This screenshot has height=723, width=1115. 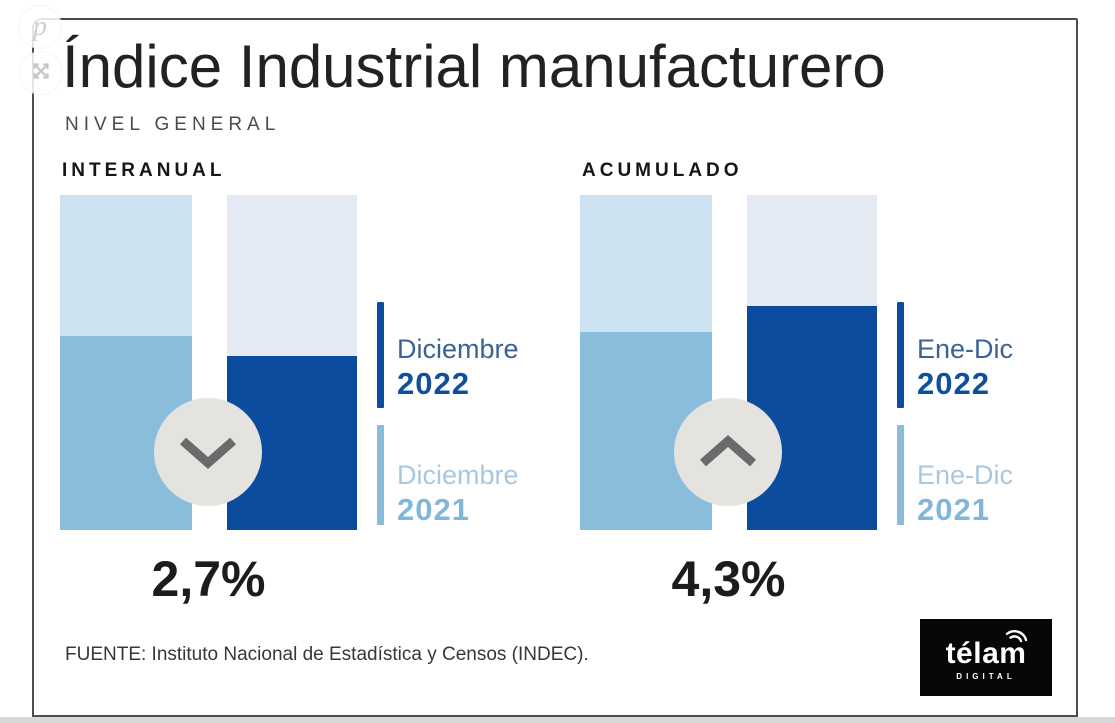 What do you see at coordinates (986, 653) in the screenshot?
I see `logo-wordmark: télam` at bounding box center [986, 653].